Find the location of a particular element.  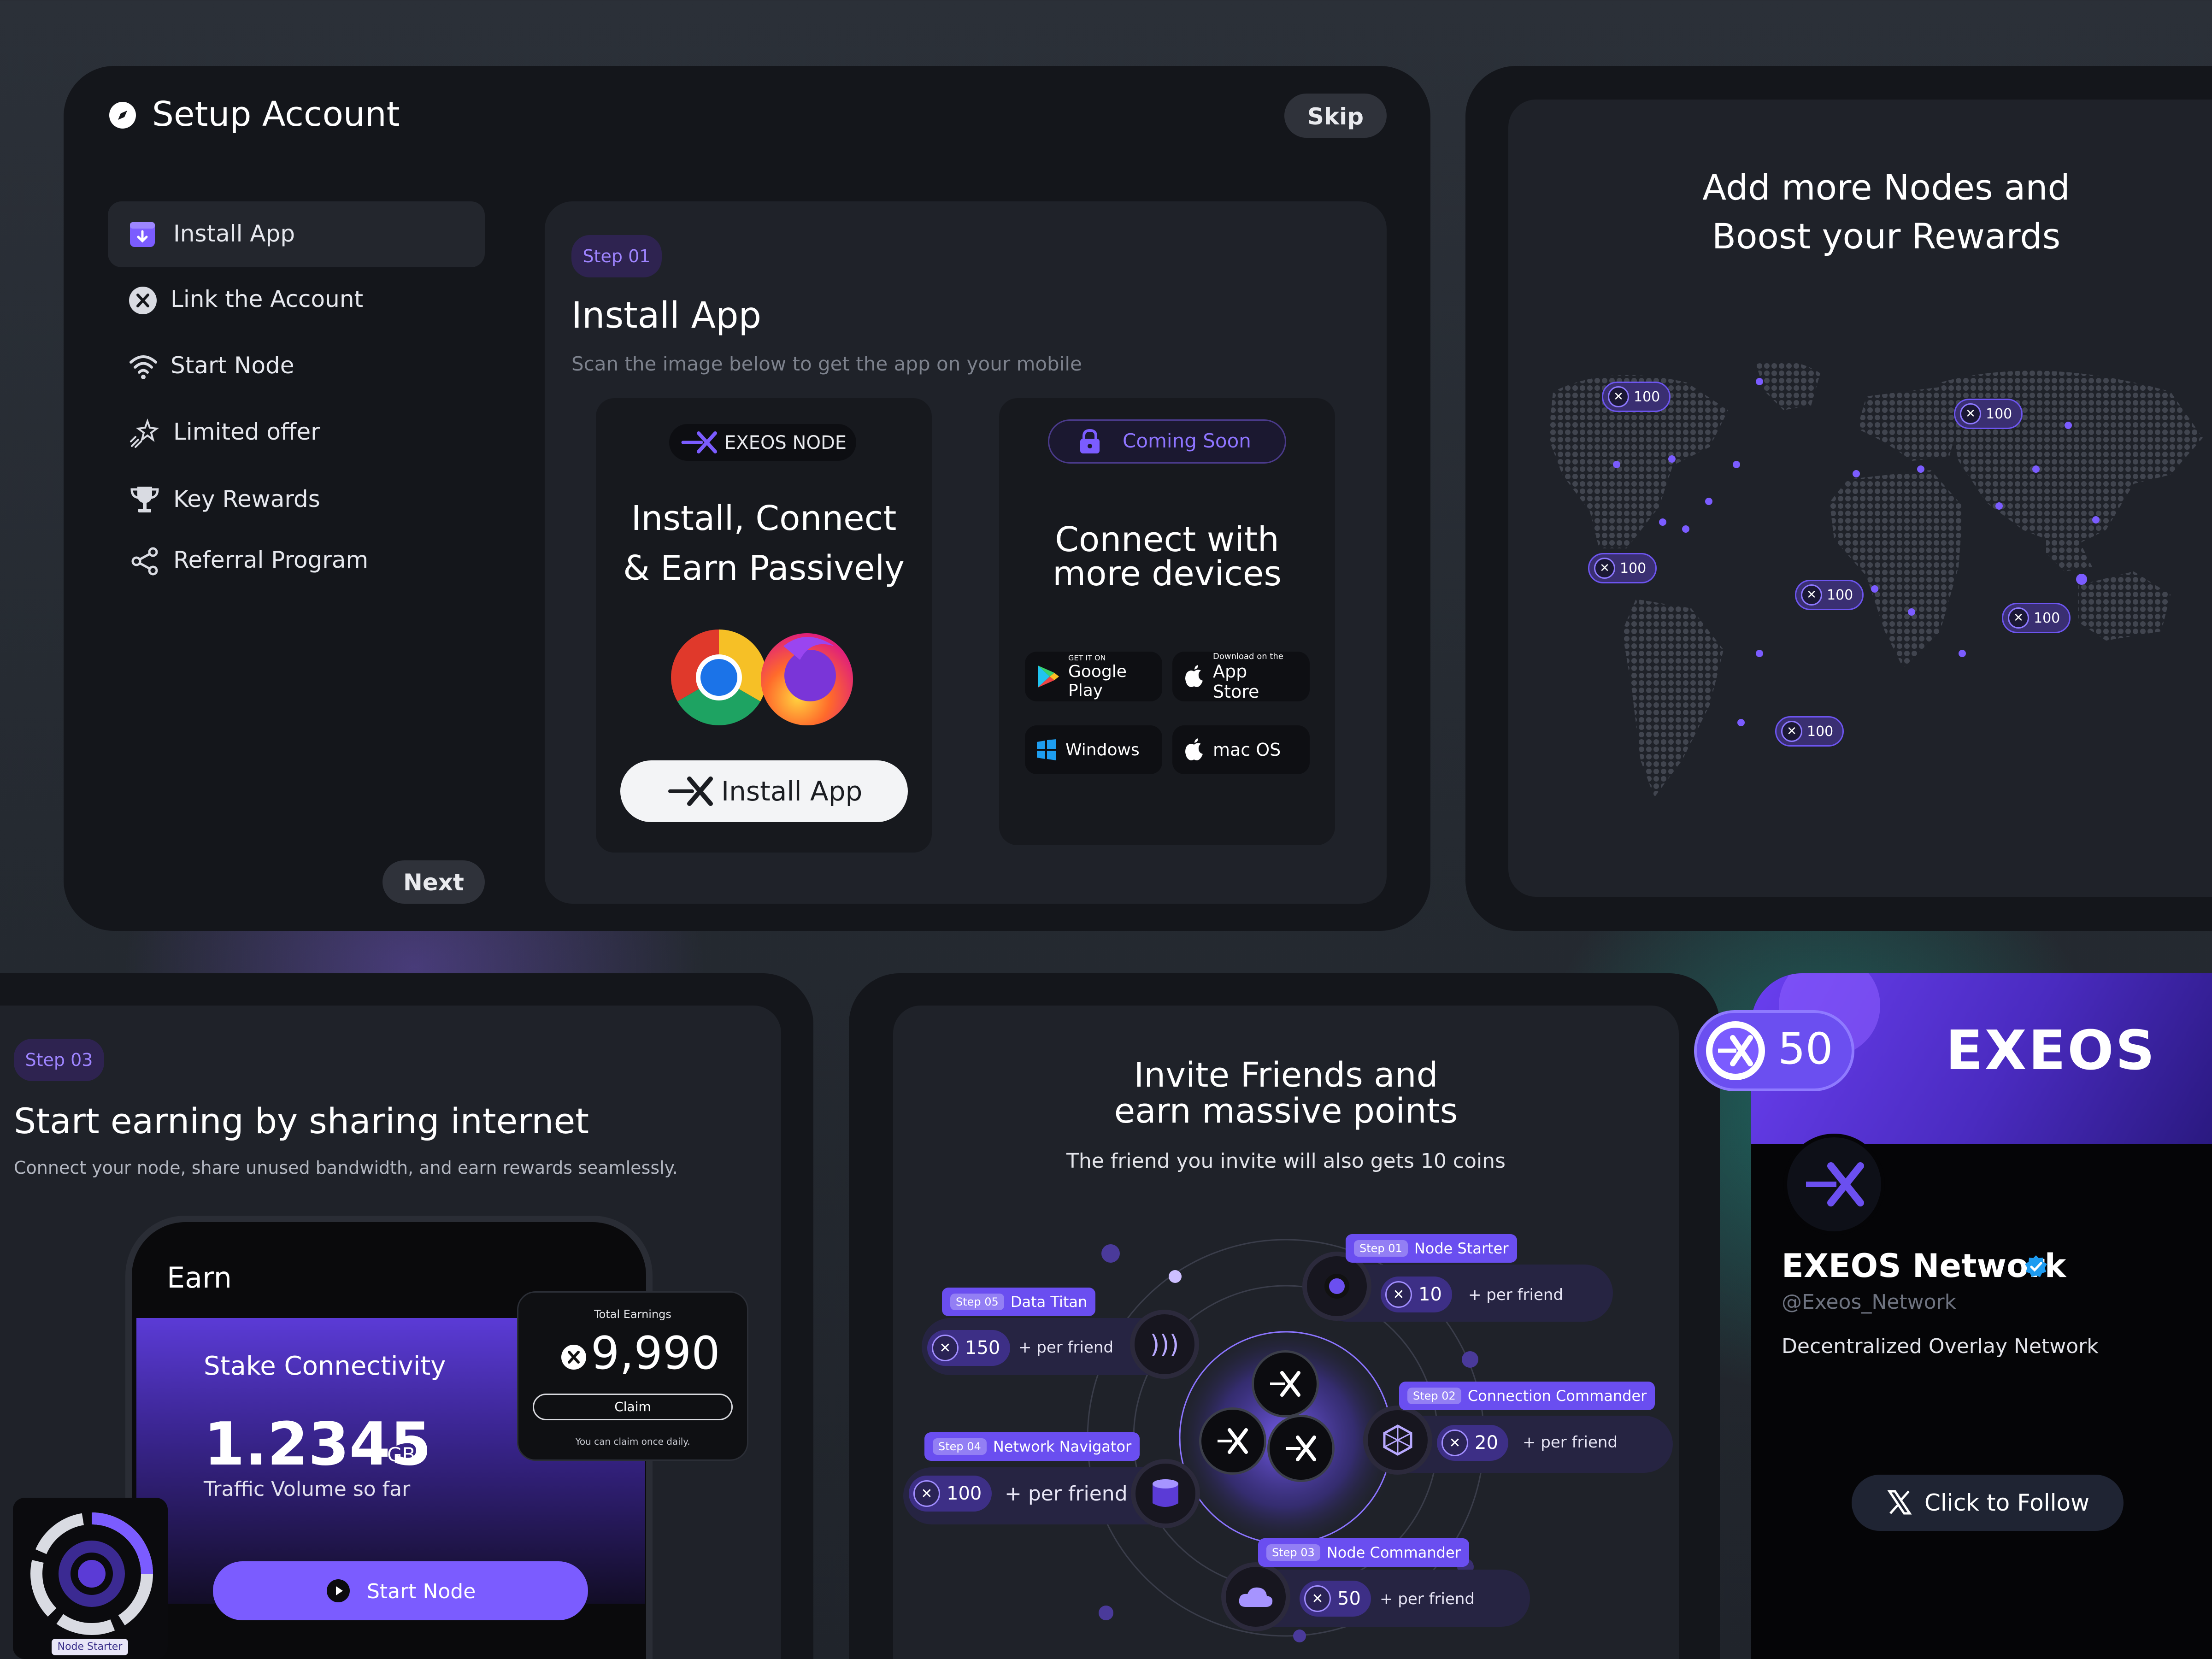

reward-step: Step 05 is located at coordinates (977, 1302).